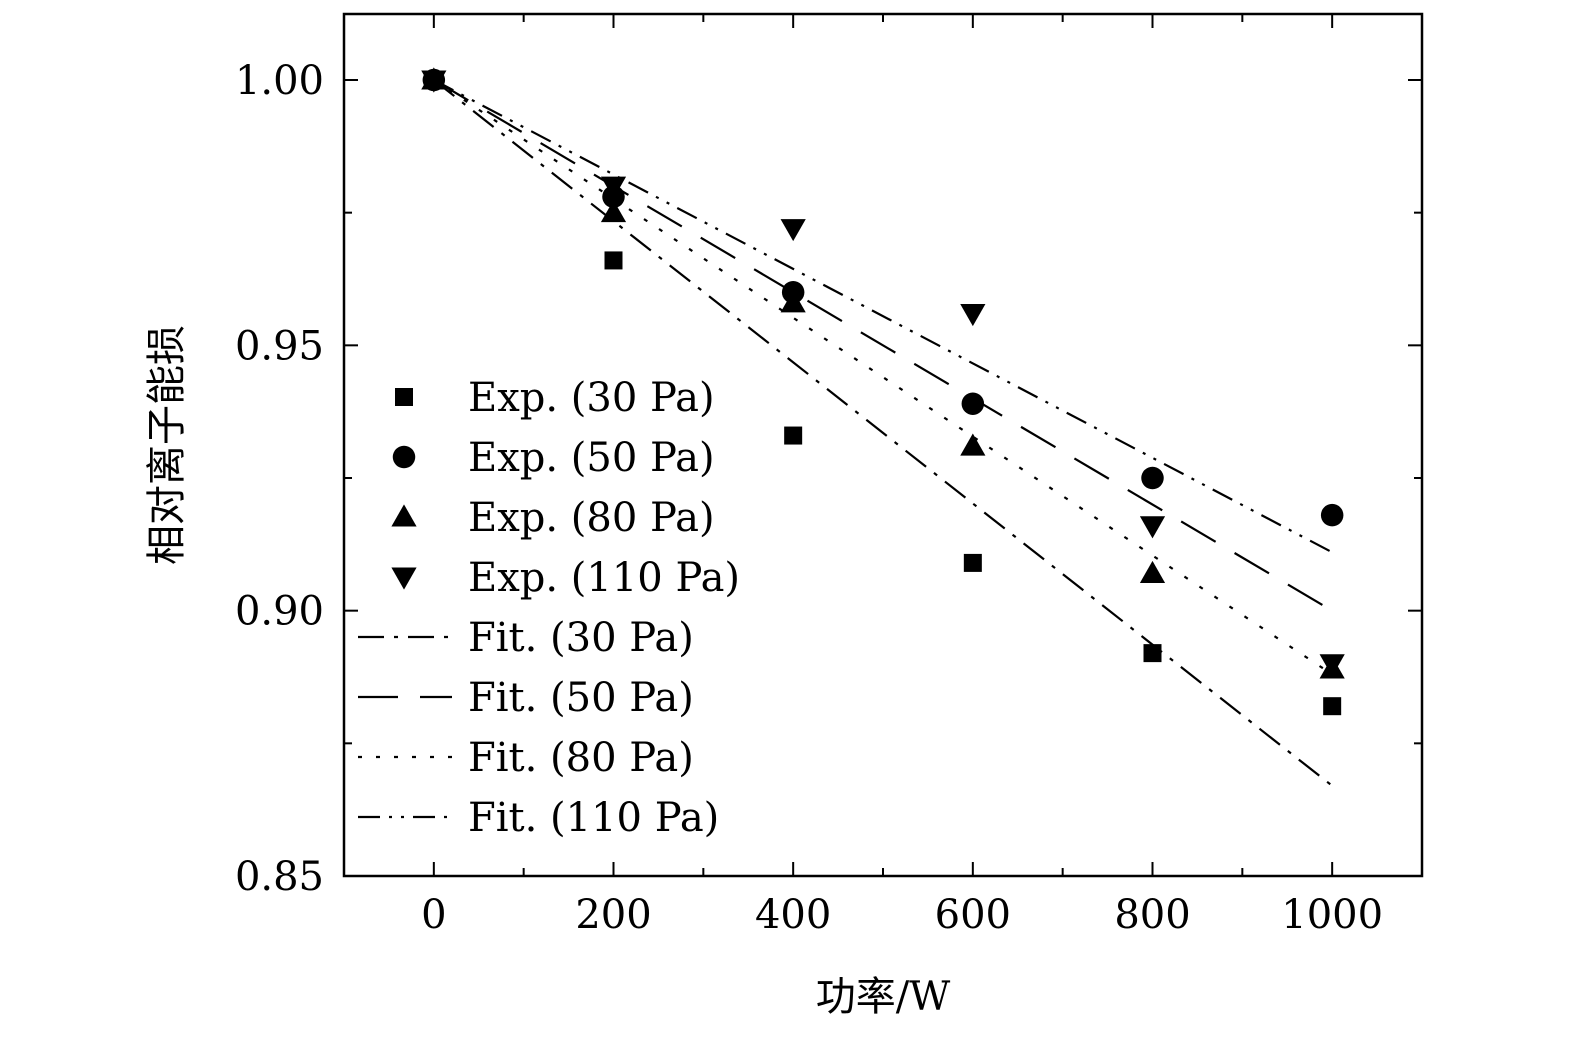 Image resolution: width=1575 pixels, height=1043 pixels. What do you see at coordinates (883, 997) in the screenshot?
I see `x-axis-label: 功率/W` at bounding box center [883, 997].